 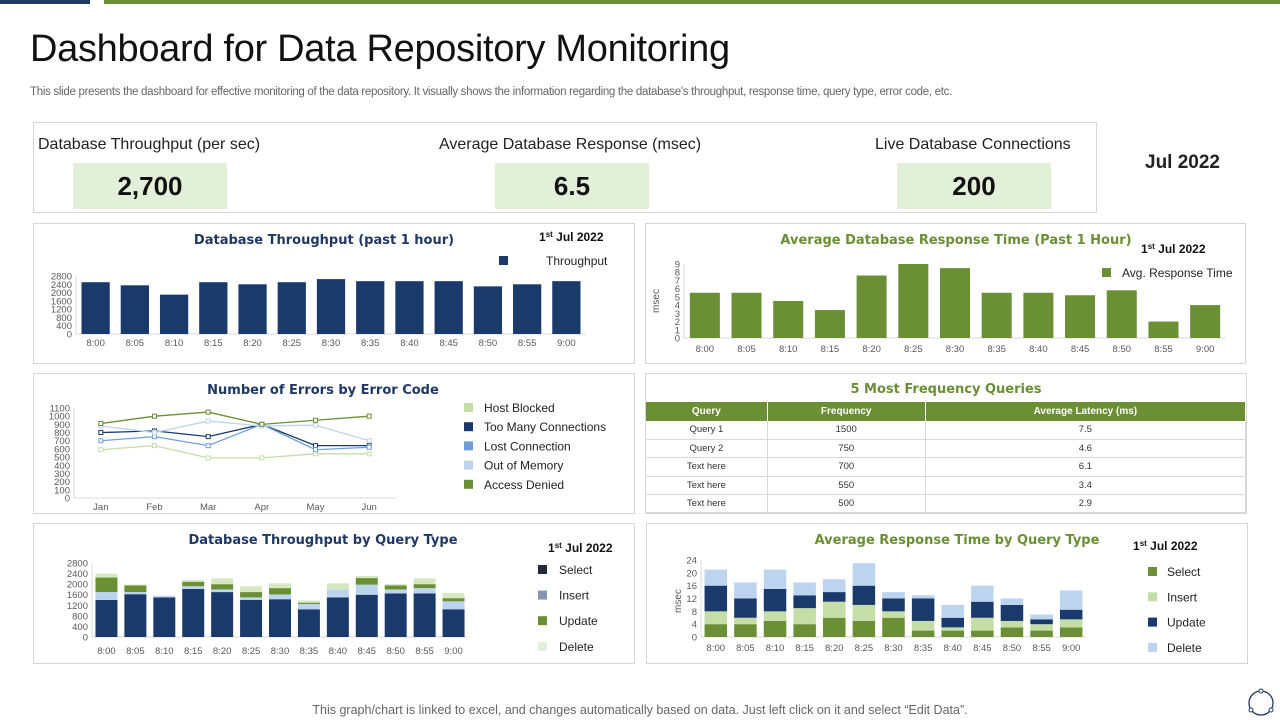 What do you see at coordinates (1151, 246) in the screenshot?
I see `date-part: st` at bounding box center [1151, 246].